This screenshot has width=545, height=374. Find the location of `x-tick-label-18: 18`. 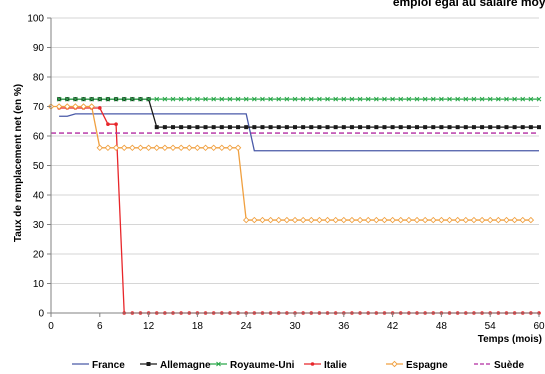

x-tick-label-18: 18 is located at coordinates (198, 326).